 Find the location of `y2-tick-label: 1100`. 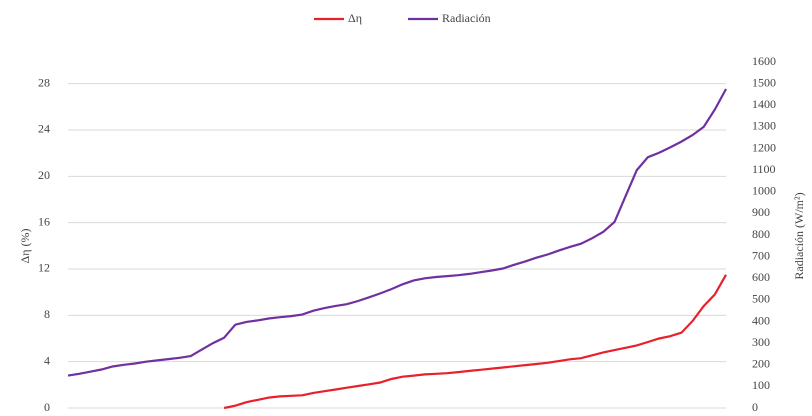

y2-tick-label: 1100 is located at coordinates (764, 169).